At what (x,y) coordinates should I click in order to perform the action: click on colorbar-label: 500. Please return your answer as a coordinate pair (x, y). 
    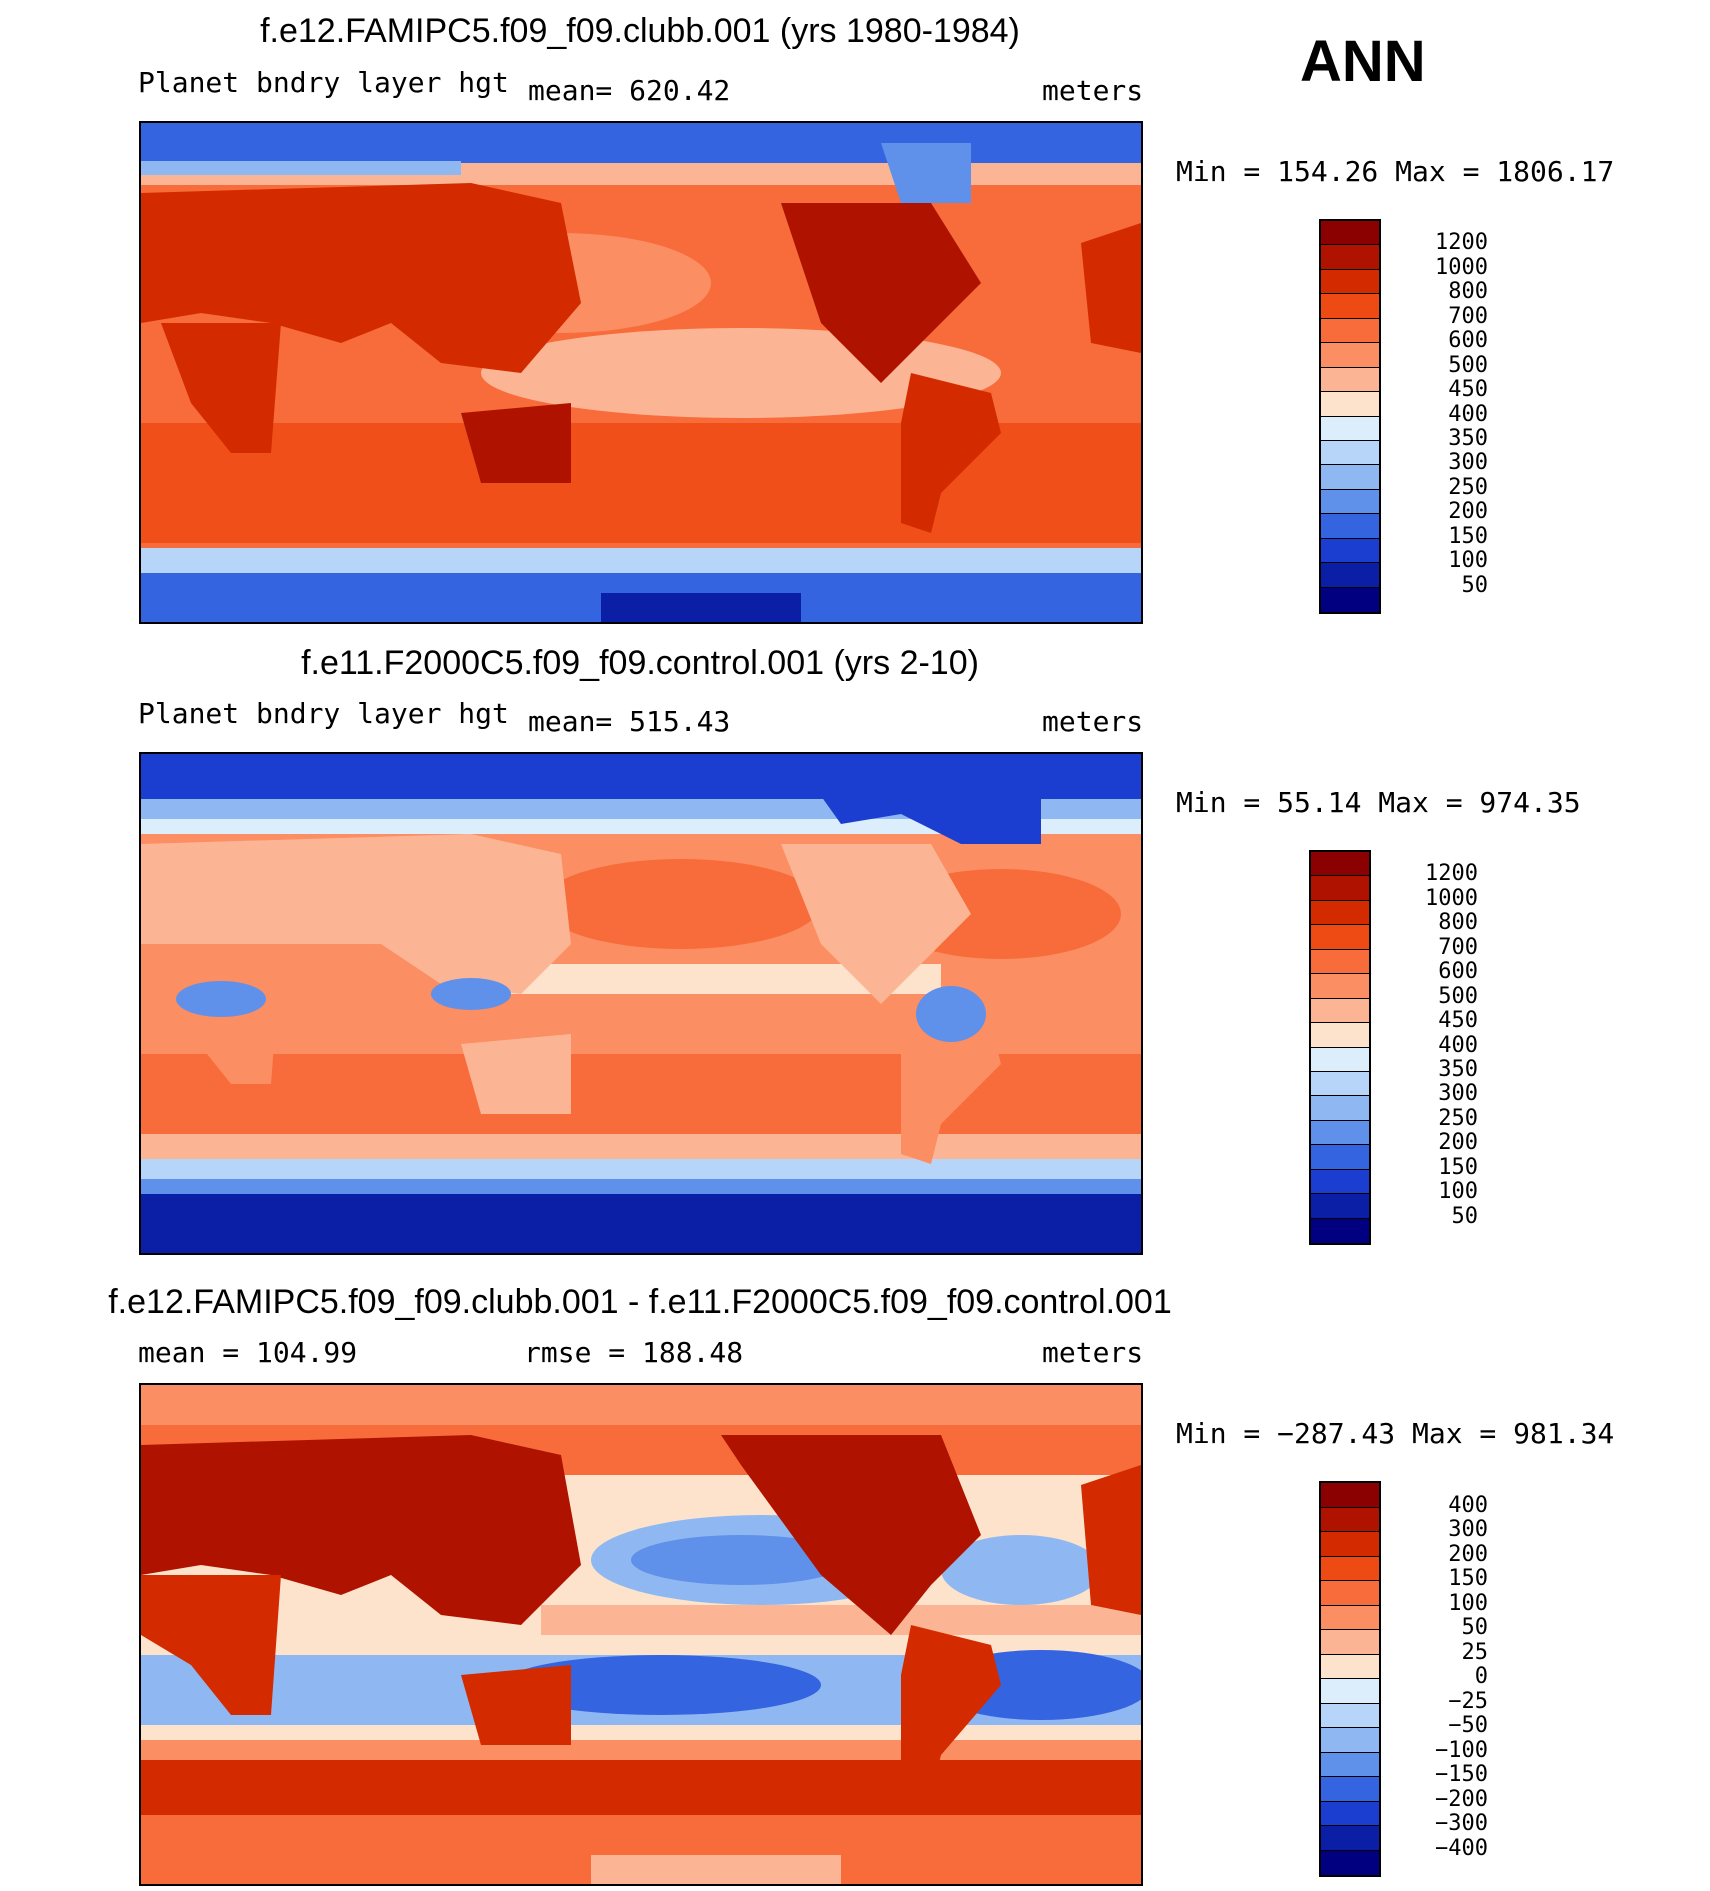
    Looking at the image, I should click on (1458, 996).